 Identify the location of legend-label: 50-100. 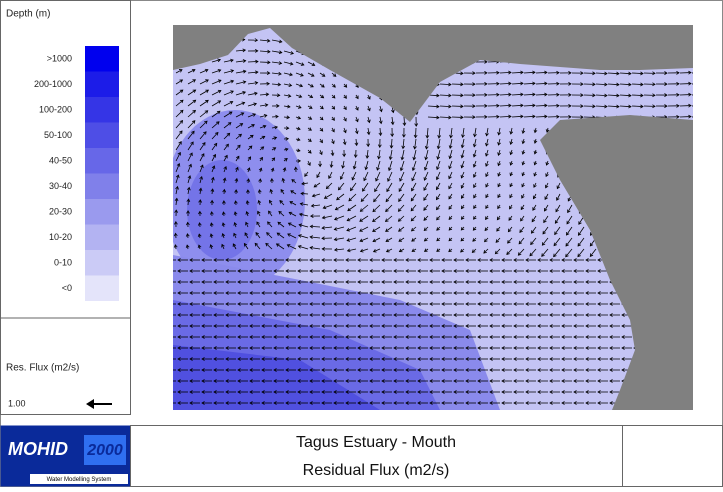
(58, 135).